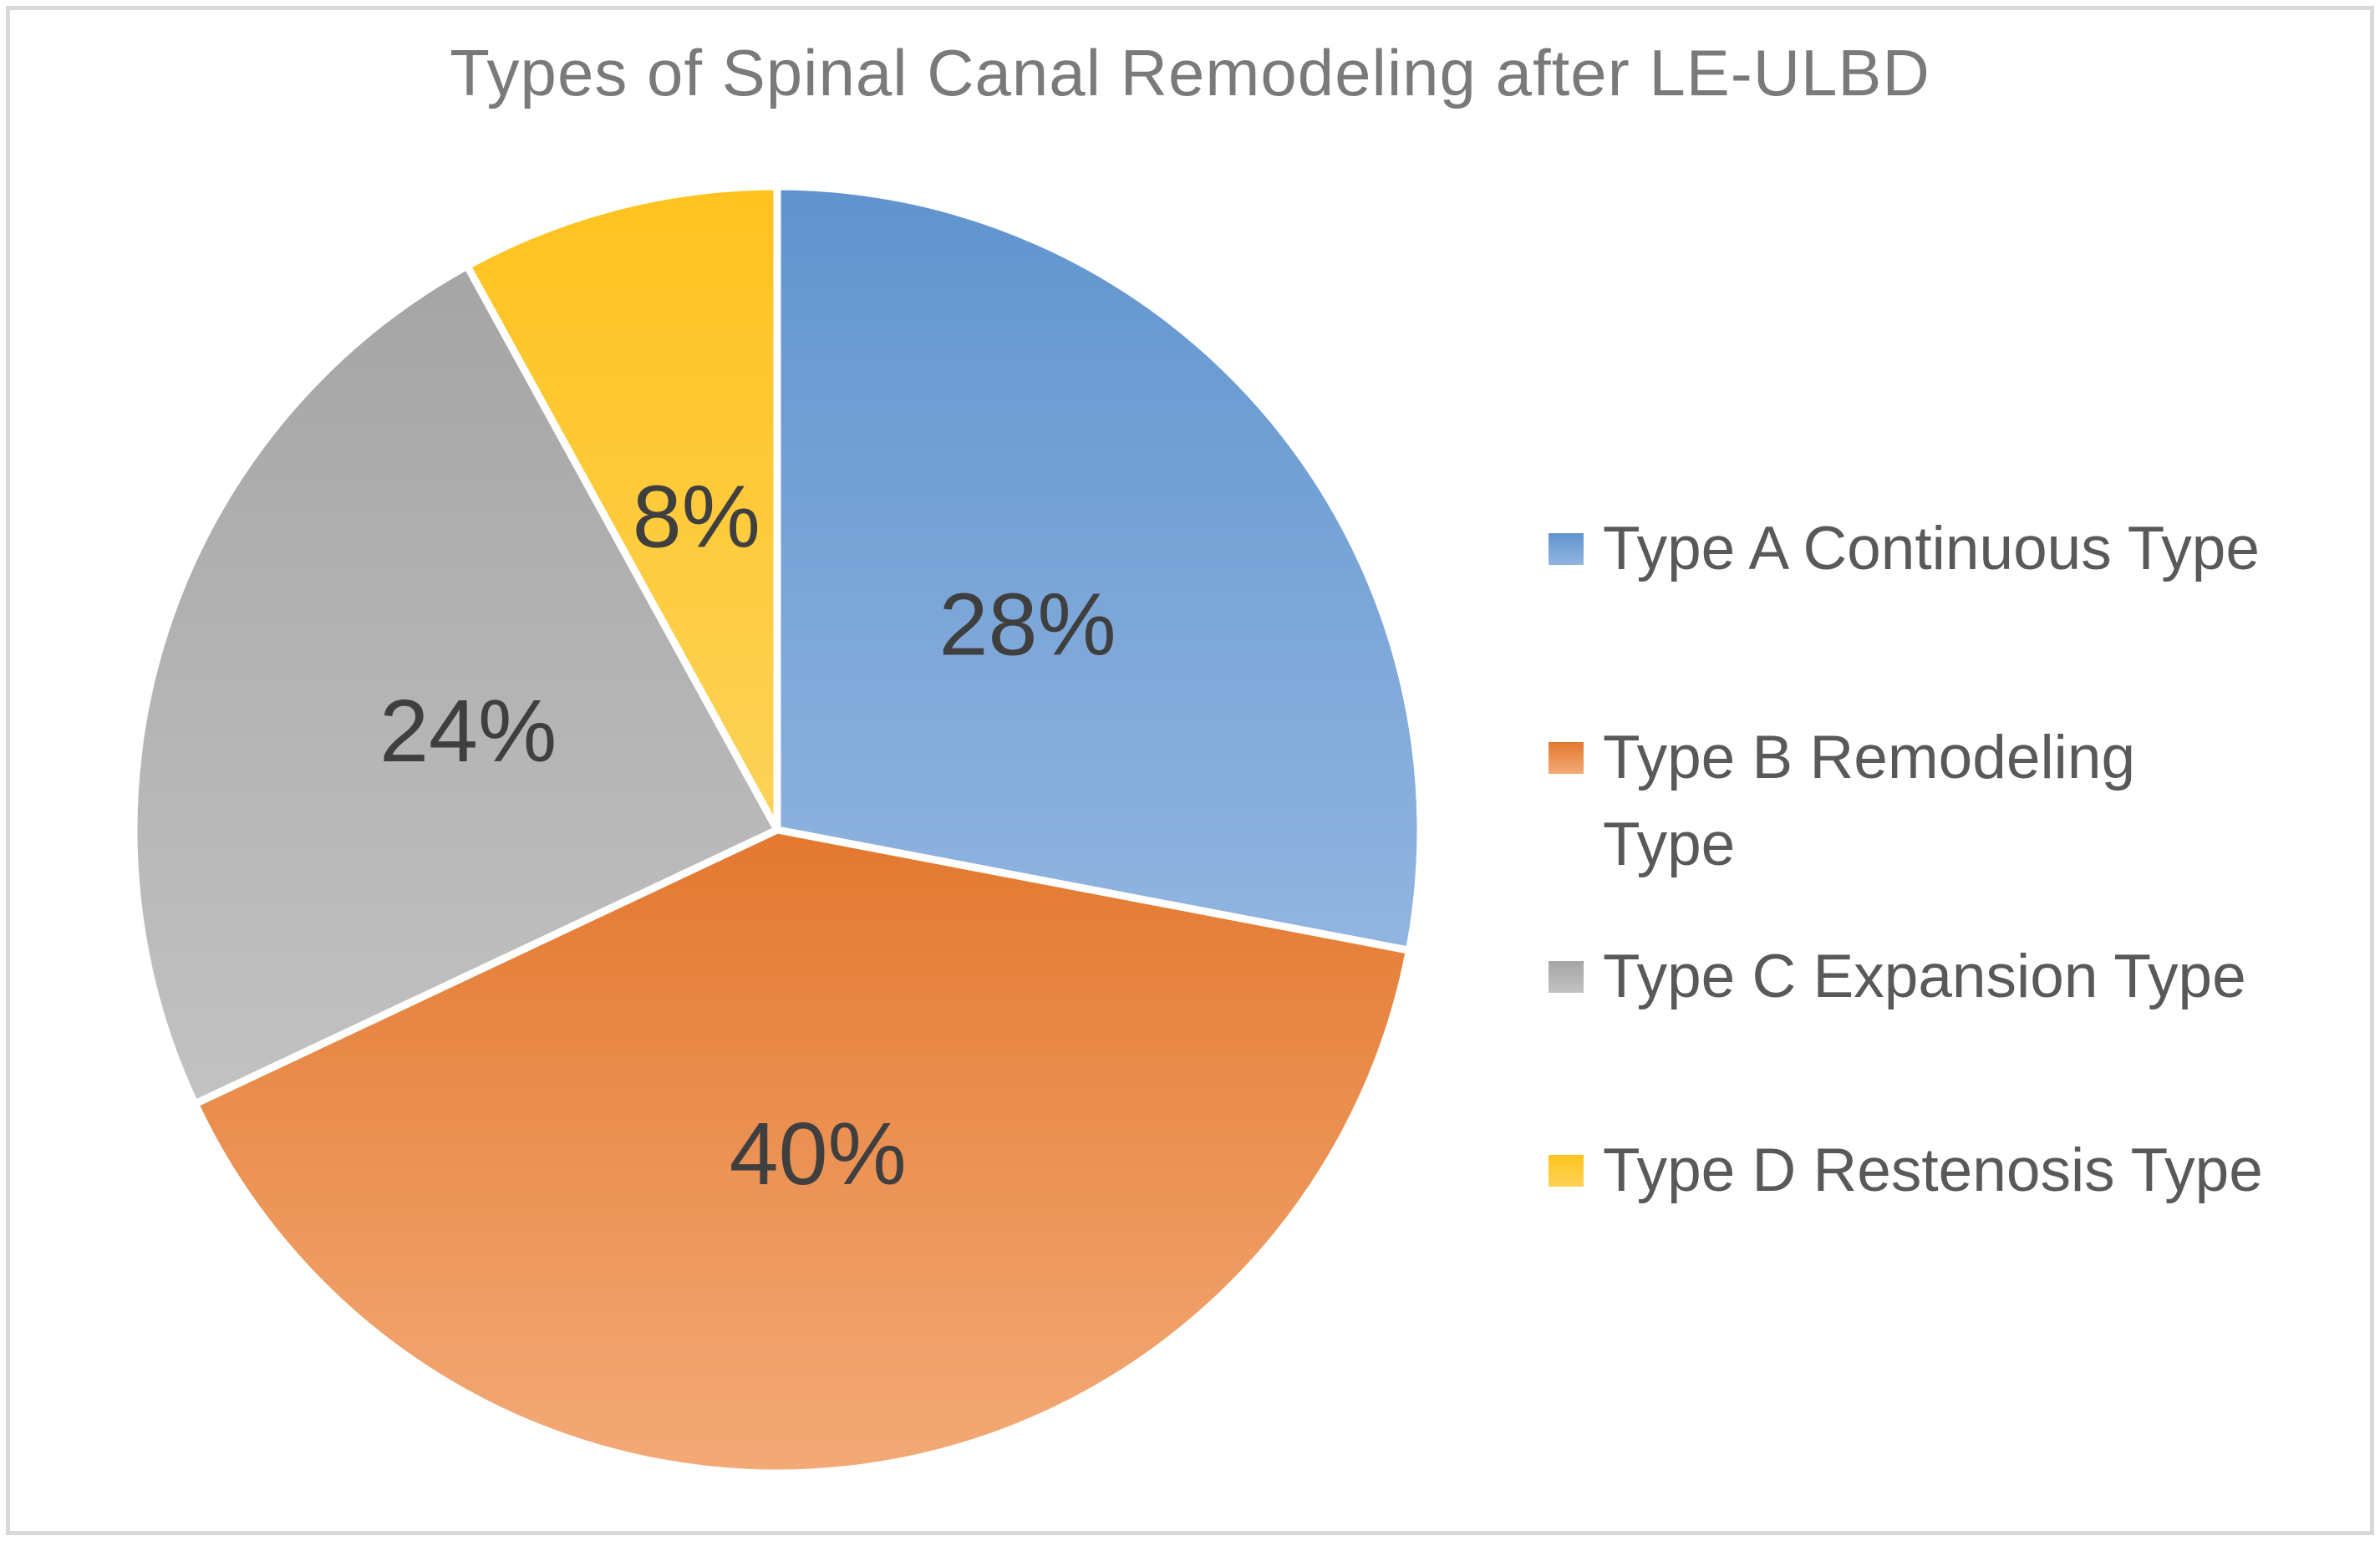 The height and width of the screenshot is (1541, 2380). Describe the element at coordinates (696, 517) in the screenshot. I see `pie-data-label: 8%` at that location.